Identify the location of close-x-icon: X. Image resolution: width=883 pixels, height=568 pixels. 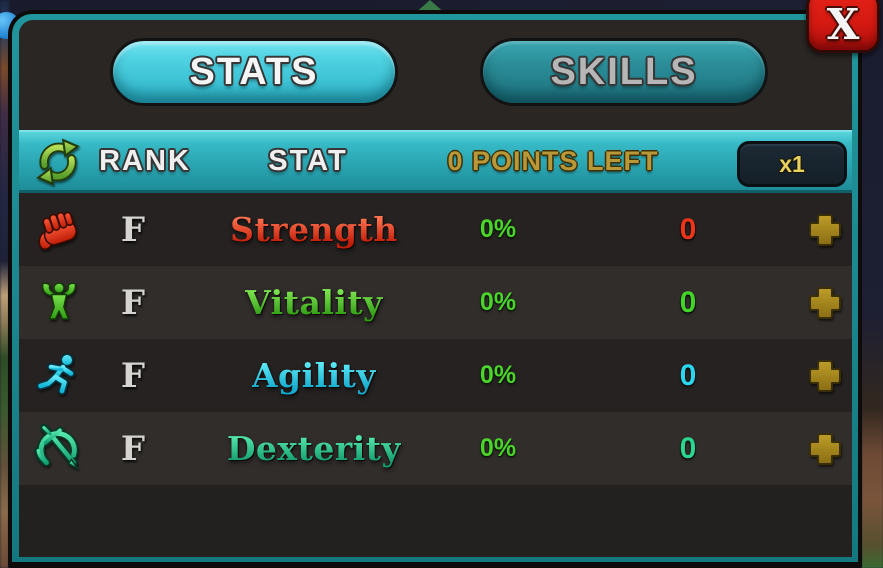
(843, 24).